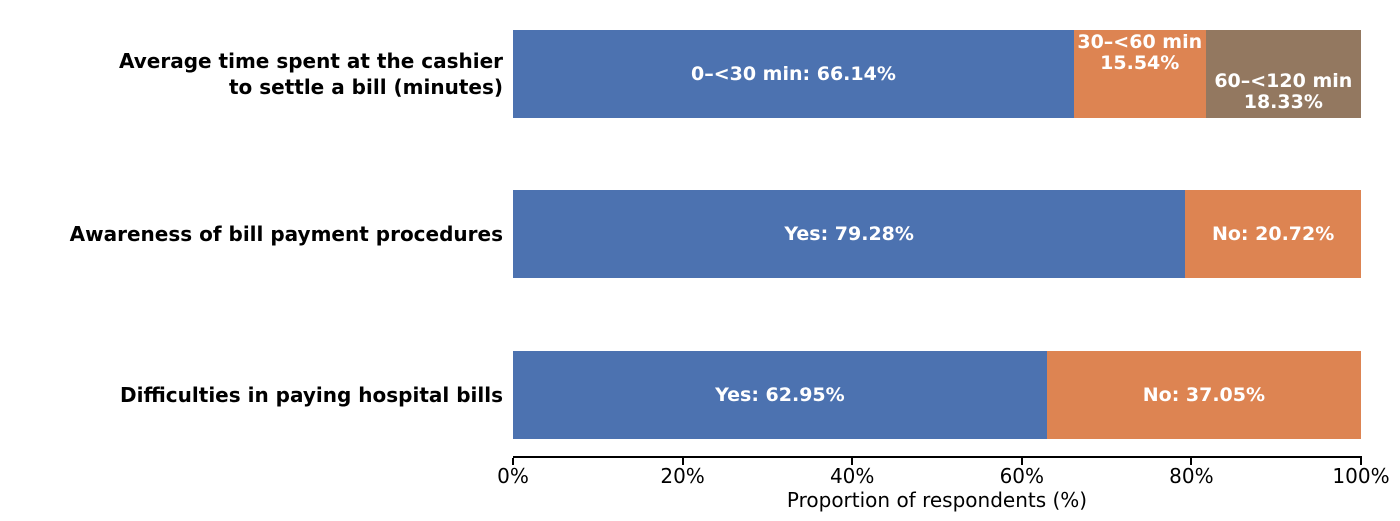 The height and width of the screenshot is (521, 1400). I want to click on bar-segment-label: No: 37.05%, so click(1204, 394).